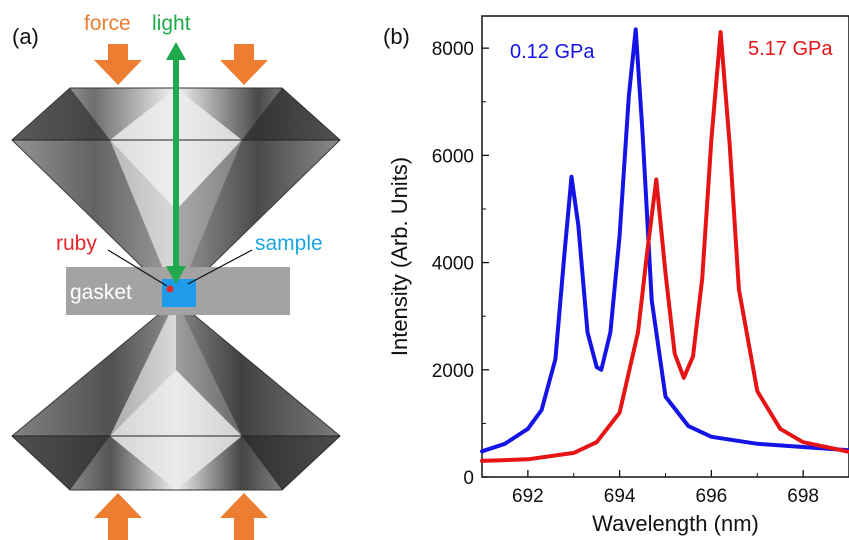  Describe the element at coordinates (179, 293) in the screenshot. I see `sample-chamber` at that location.